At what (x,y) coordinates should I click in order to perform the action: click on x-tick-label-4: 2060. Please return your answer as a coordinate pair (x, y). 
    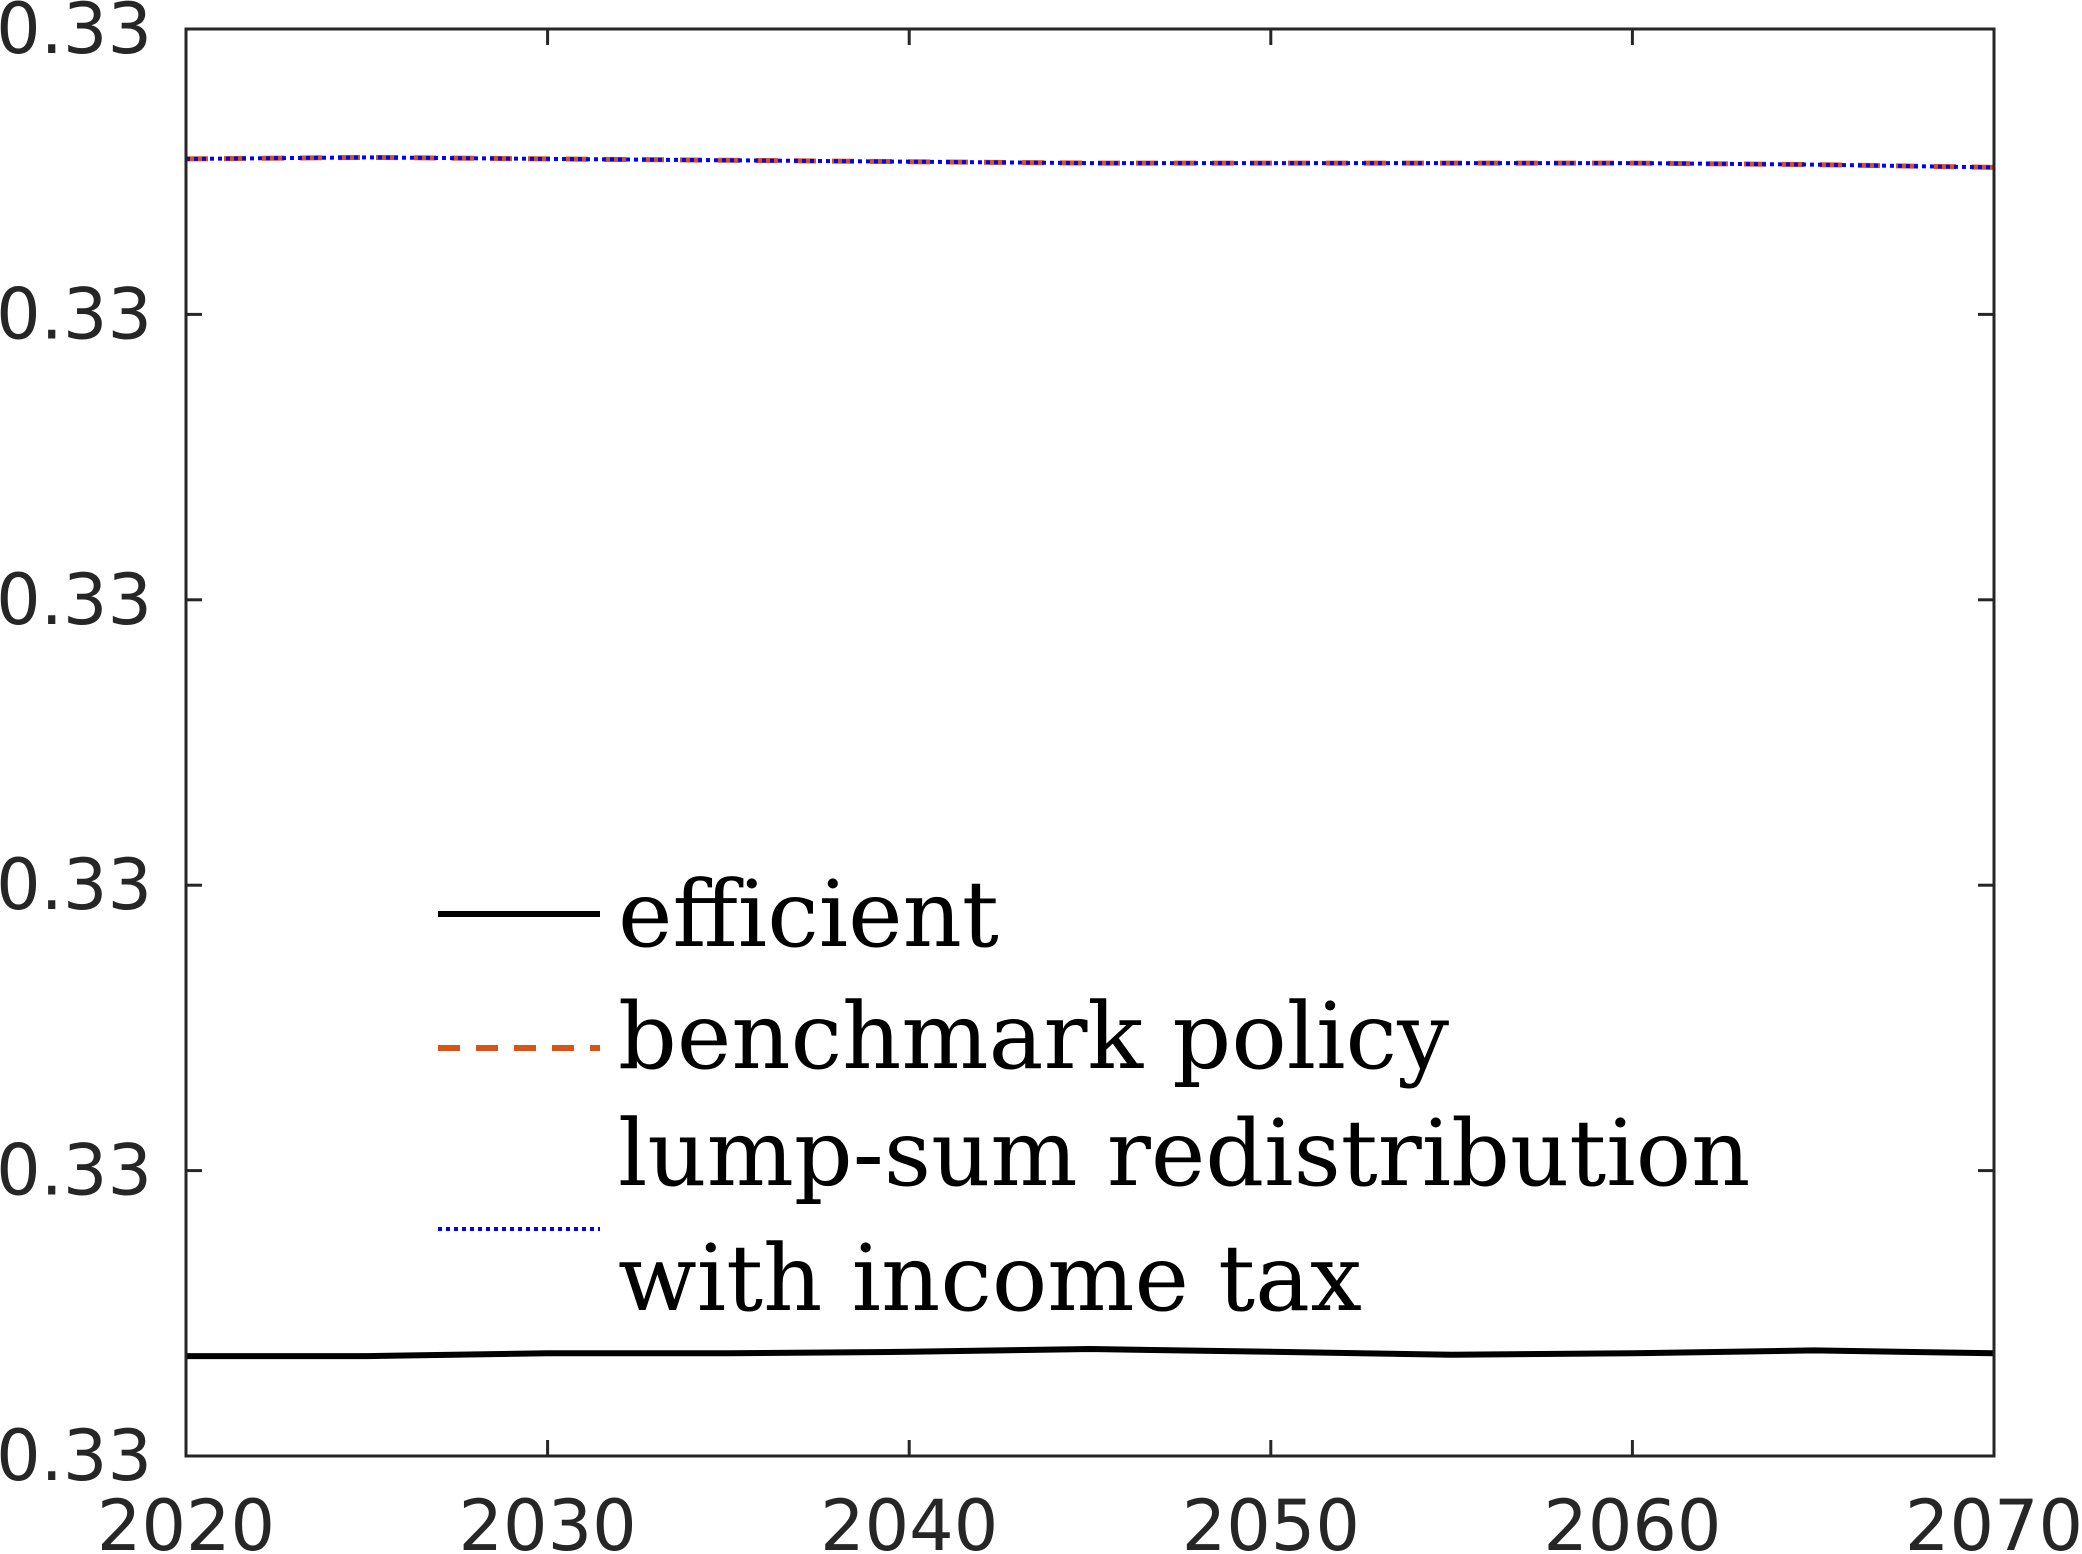
    Looking at the image, I should click on (1632, 1519).